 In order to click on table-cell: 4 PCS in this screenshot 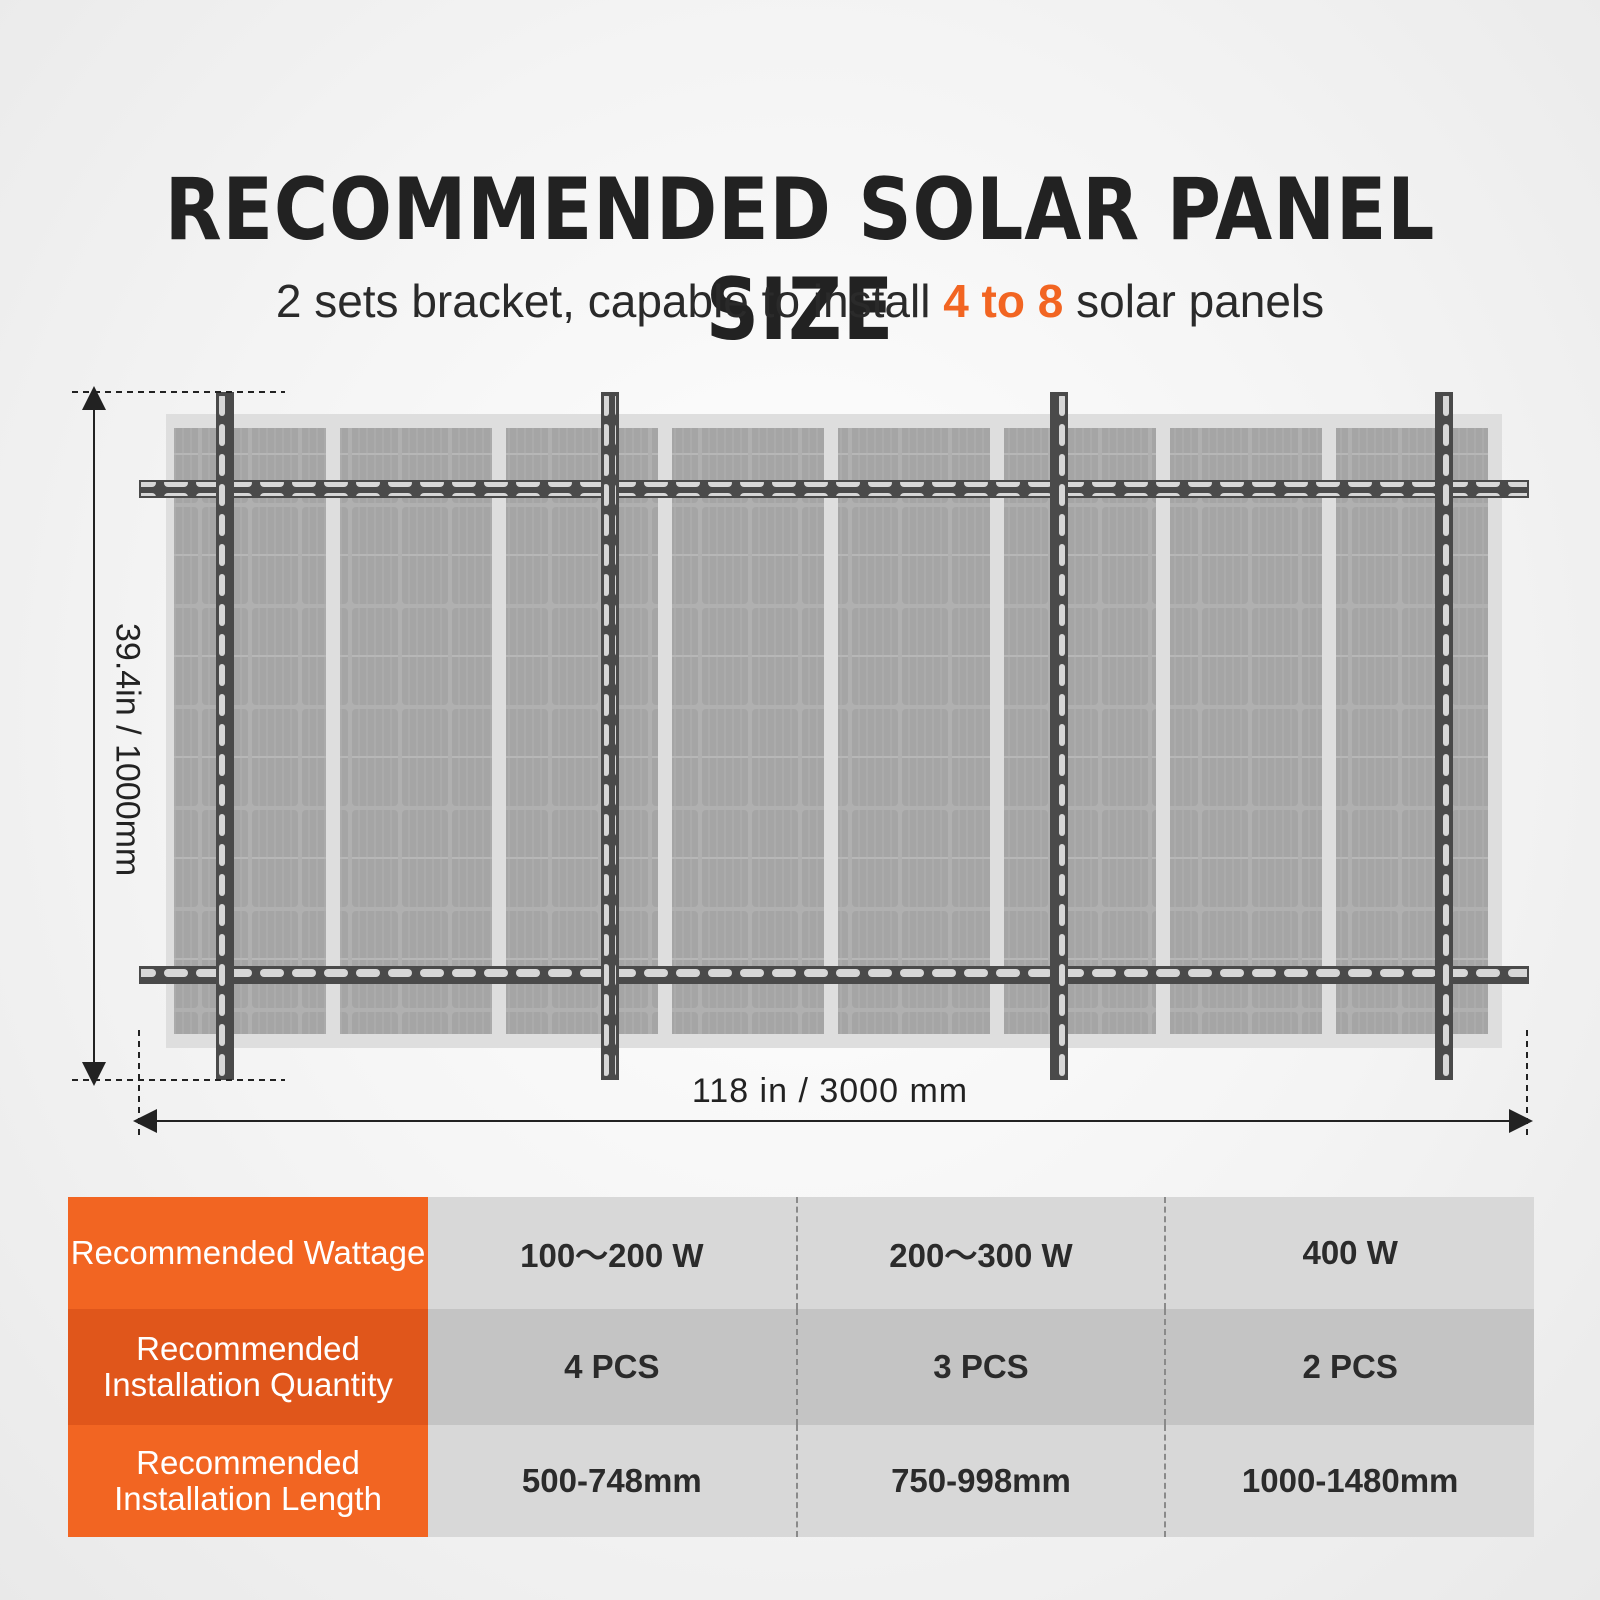, I will do `click(612, 1367)`.